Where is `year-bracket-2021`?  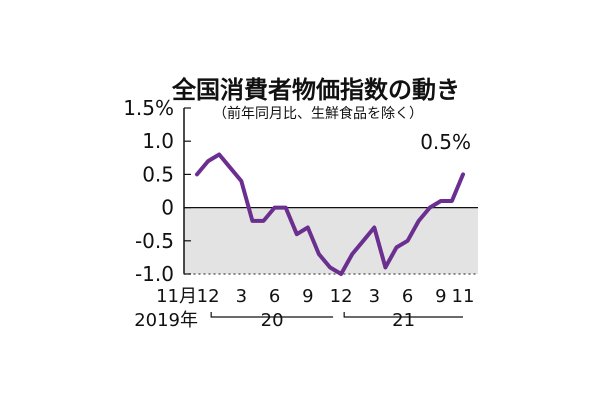
year-bracket-2021 is located at coordinates (403, 315).